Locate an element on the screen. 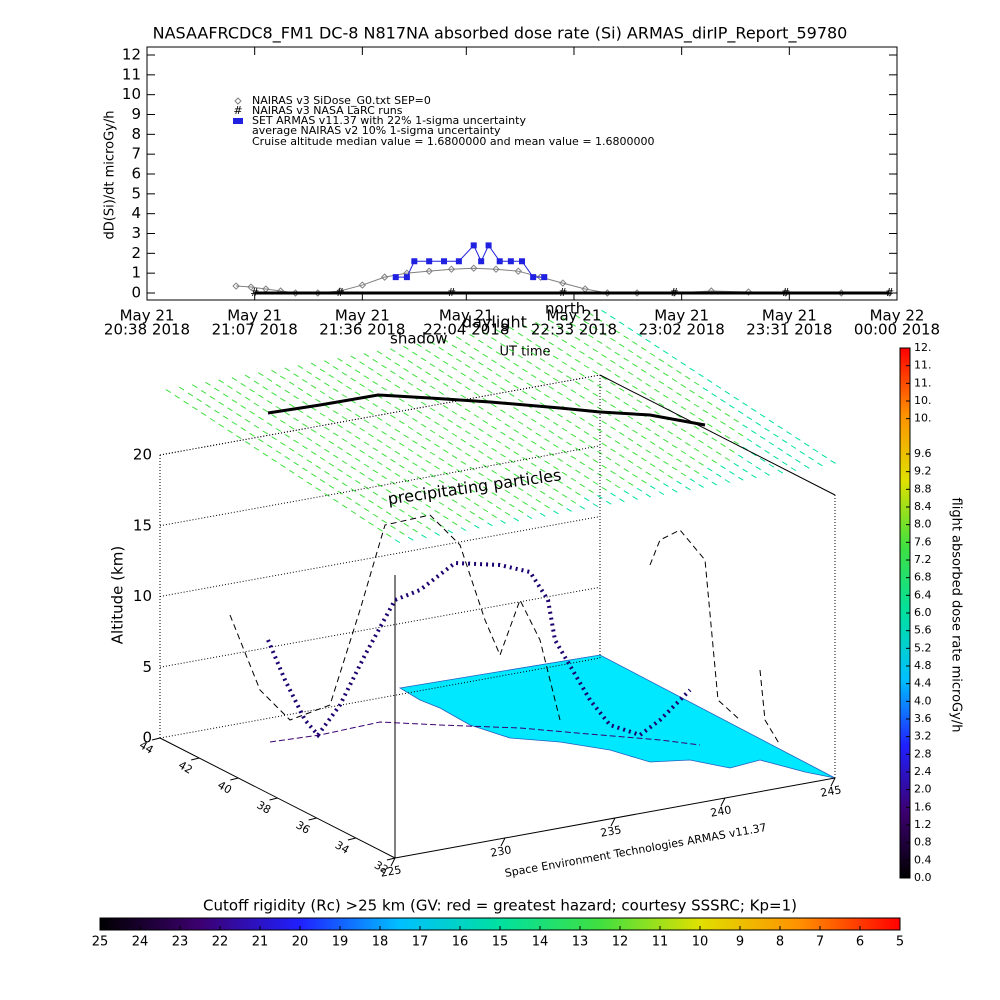  legend-marker is located at coordinates (238, 121).